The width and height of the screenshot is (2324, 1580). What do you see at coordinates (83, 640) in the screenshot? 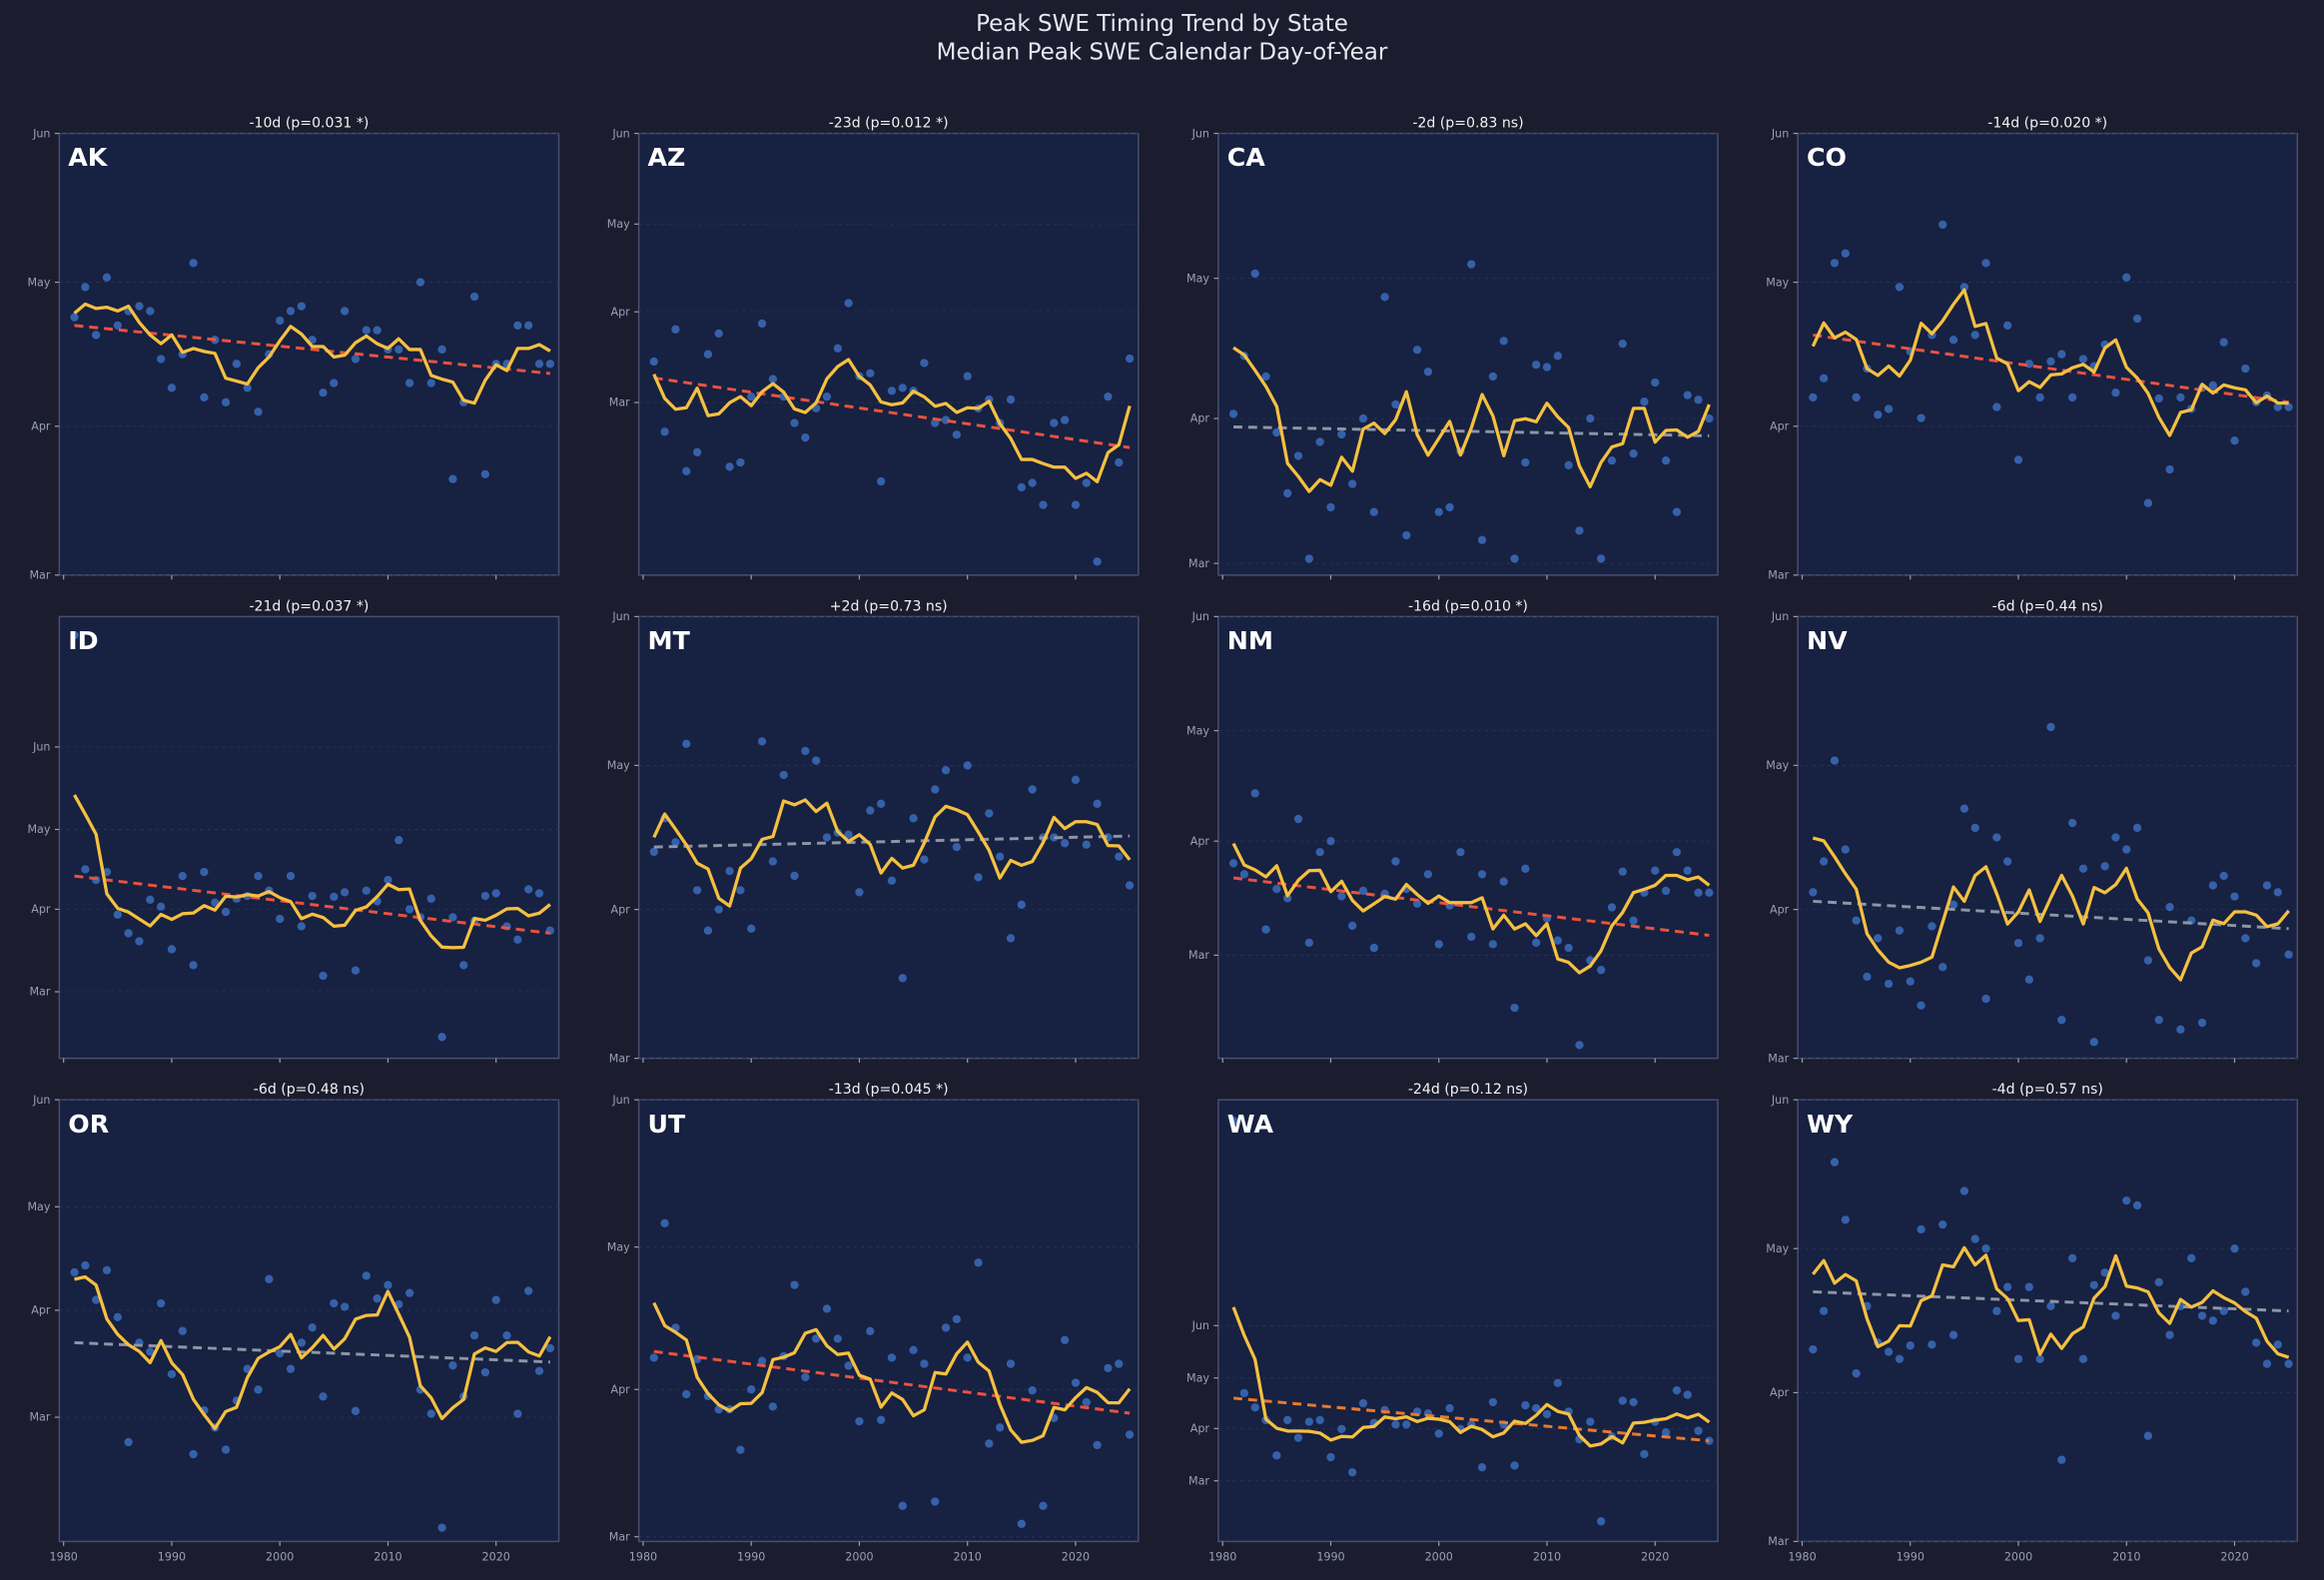
I see `state-label: ID` at bounding box center [83, 640].